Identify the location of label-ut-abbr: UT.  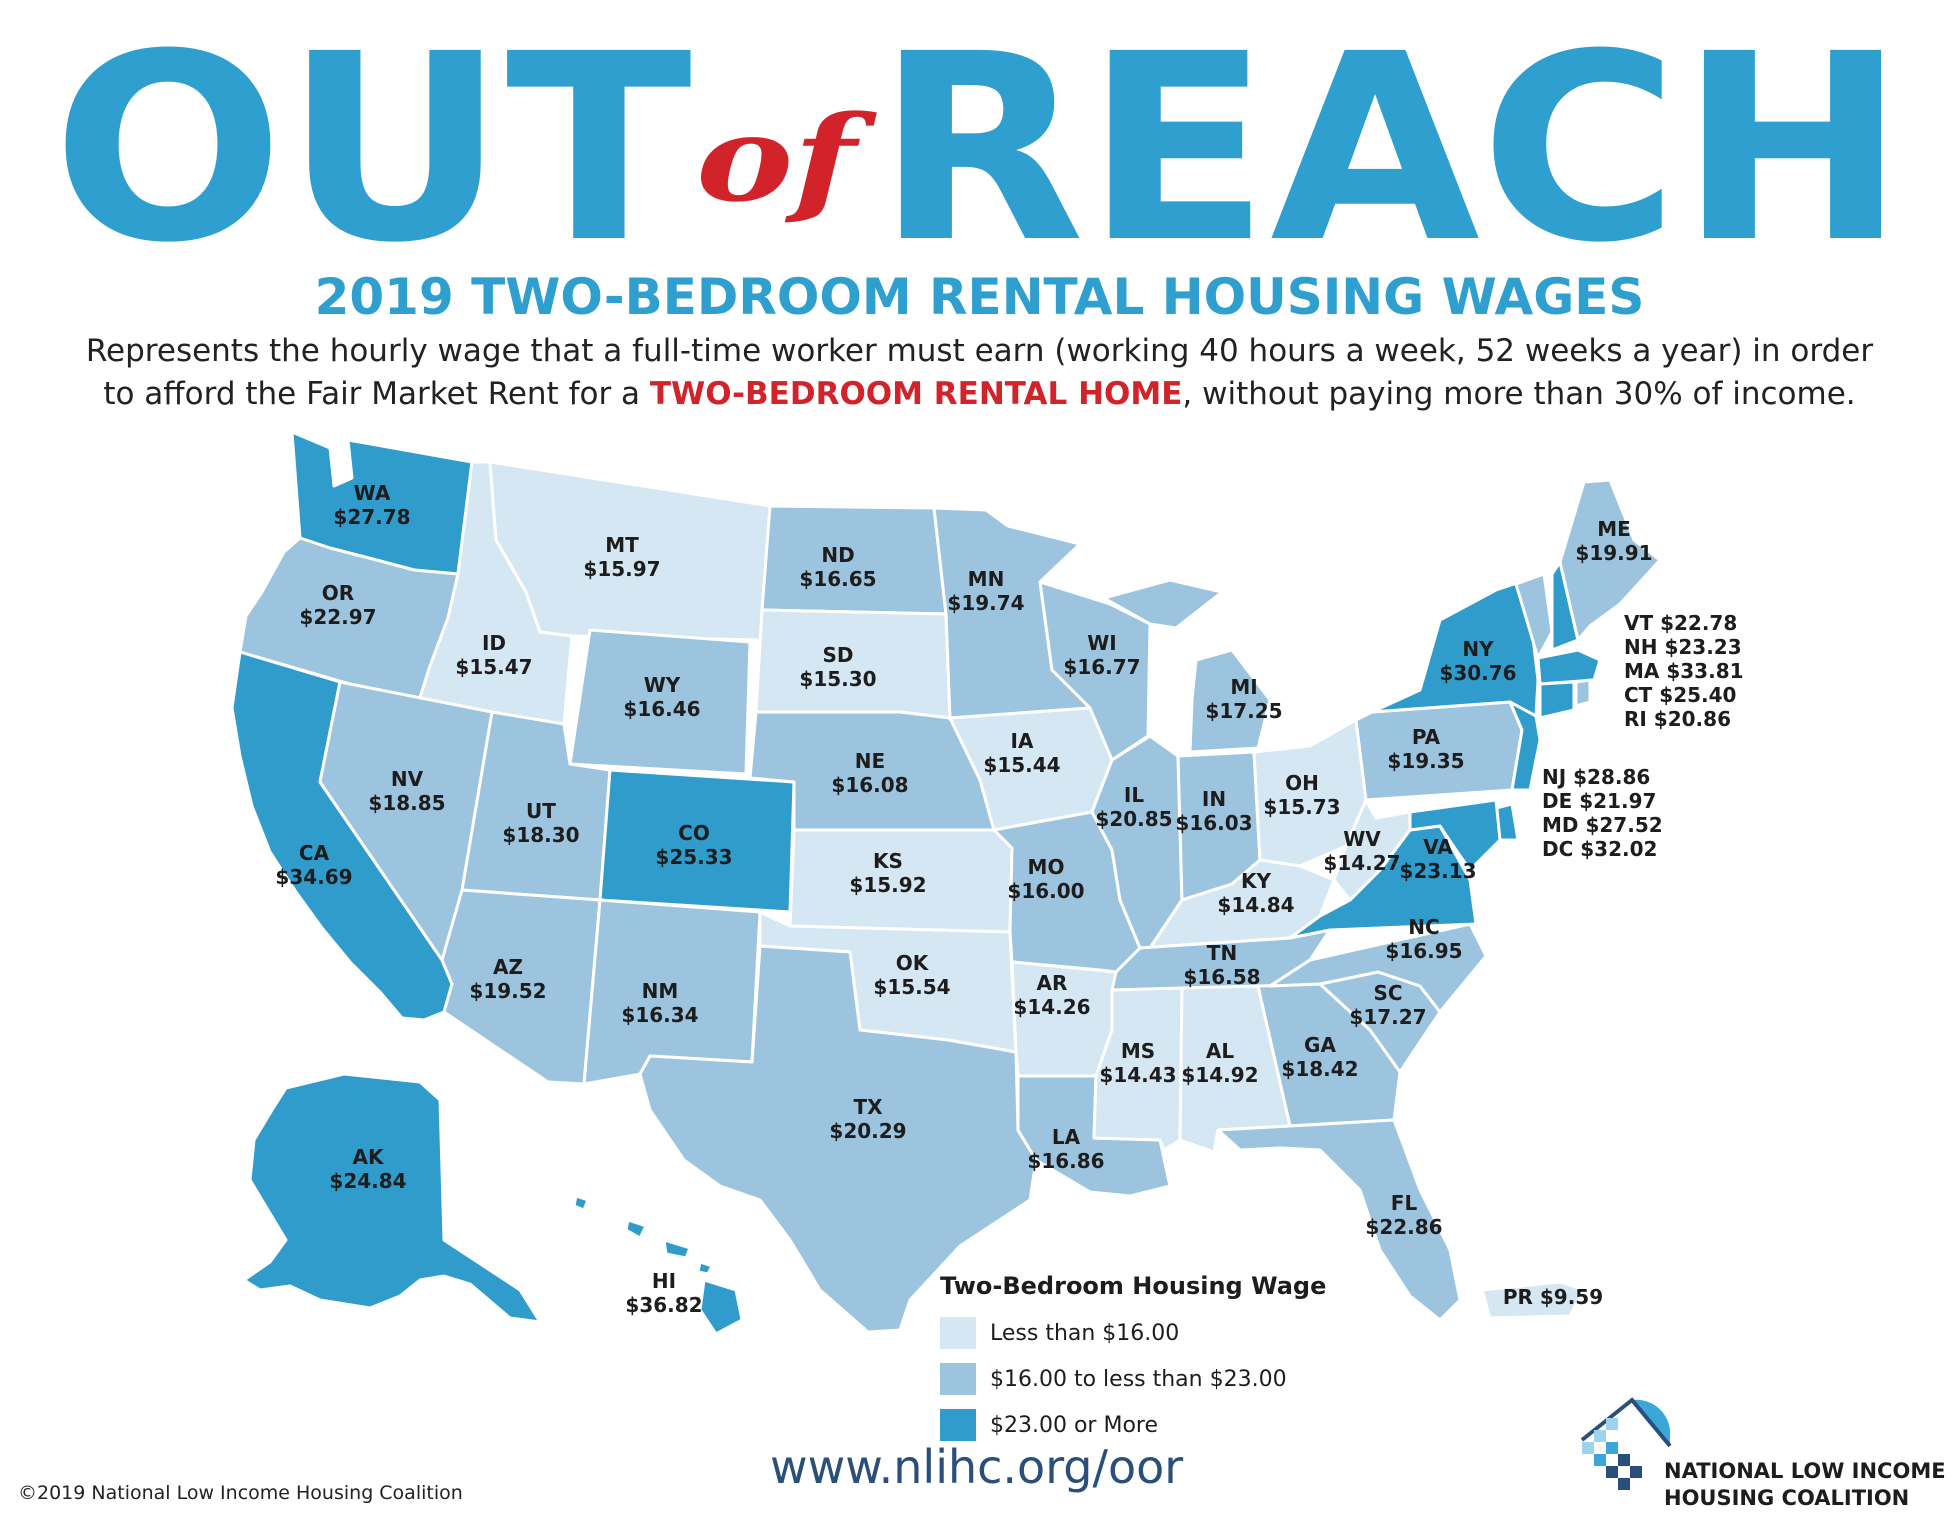
(541, 811).